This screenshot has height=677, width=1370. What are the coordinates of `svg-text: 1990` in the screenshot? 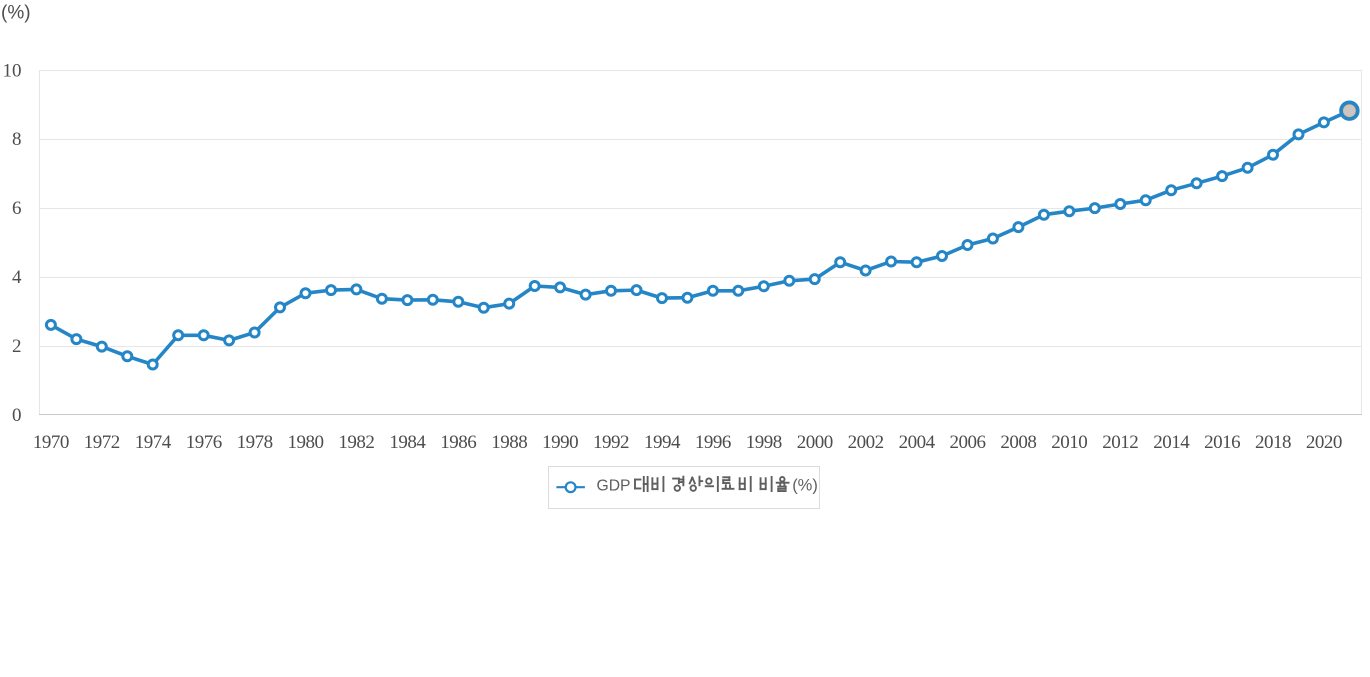 It's located at (560, 442).